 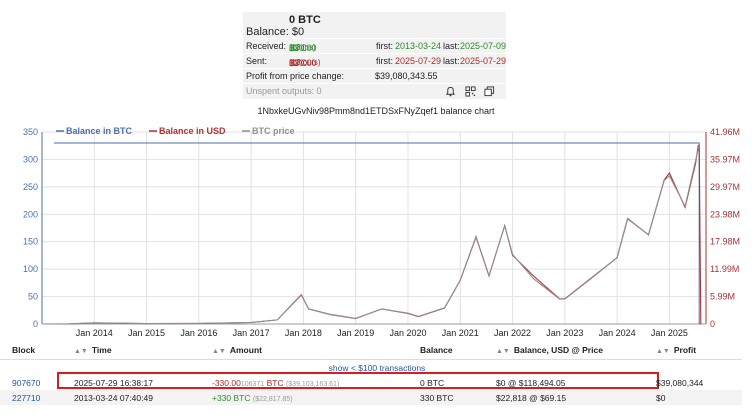 I want to click on tx-amount-small: 106371, so click(x=252, y=384).